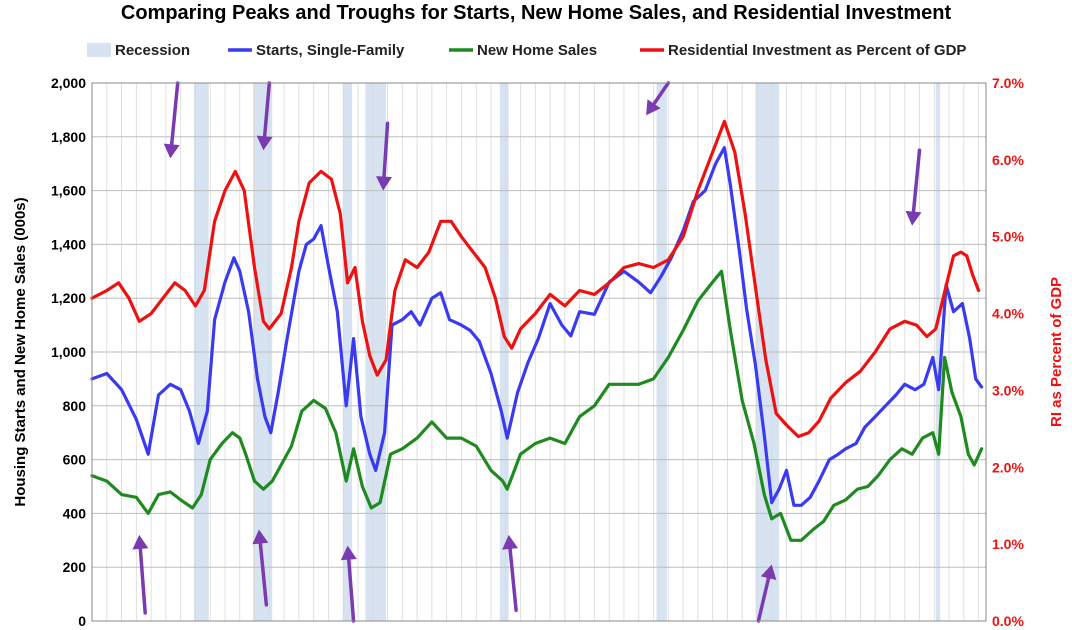 The width and height of the screenshot is (1072, 630). Describe the element at coordinates (1008, 237) in the screenshot. I see `y2-tick-label: 5.0%` at that location.